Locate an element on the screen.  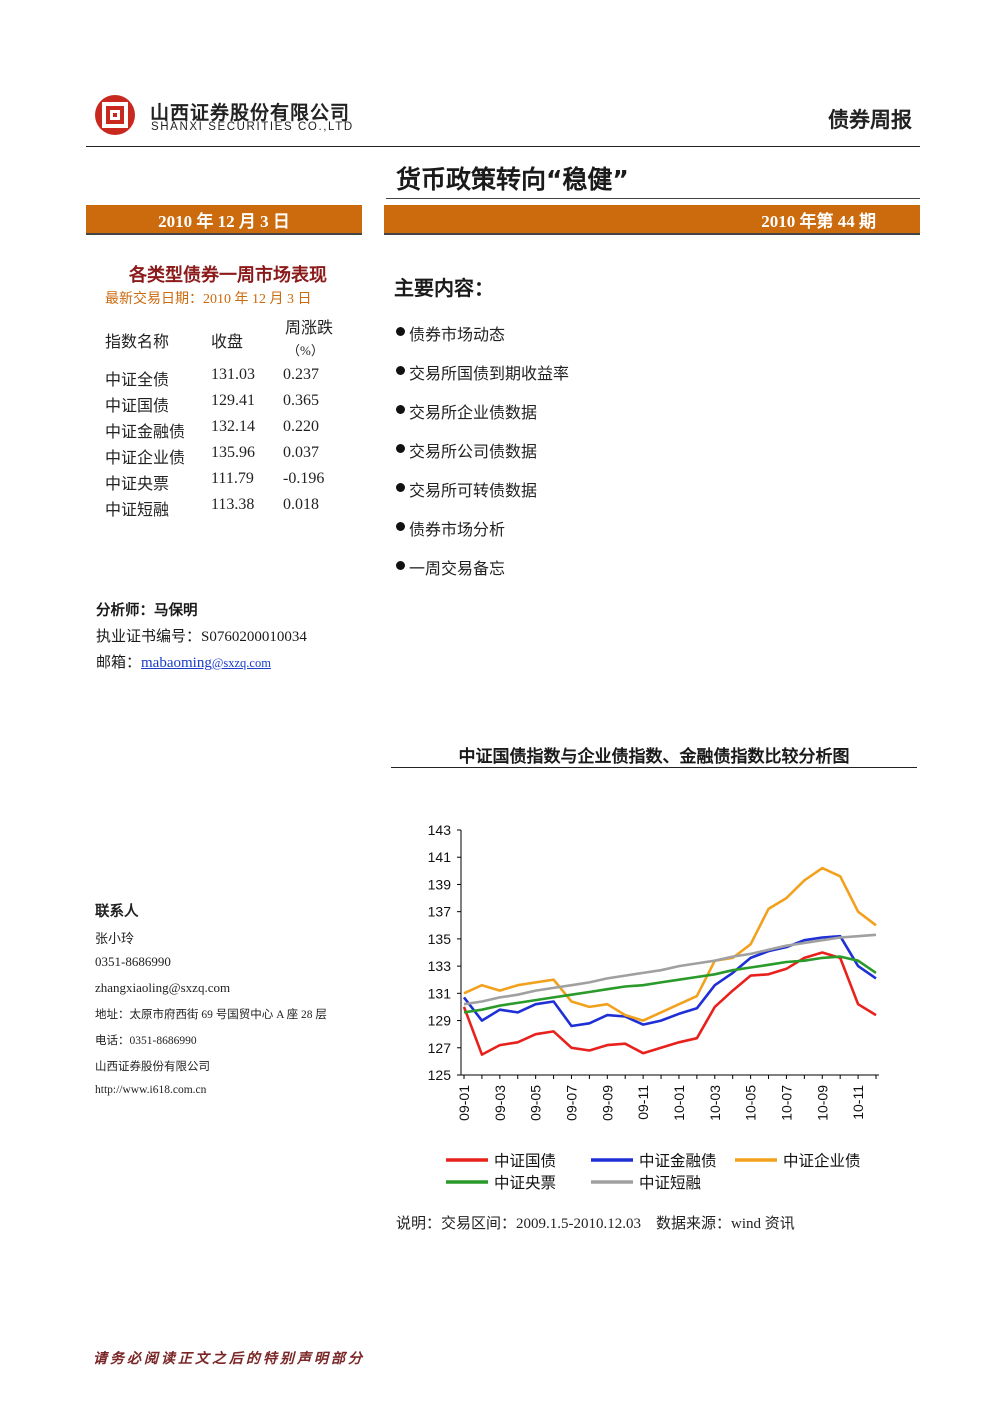
legend-label: 中证企业债 is located at coordinates (822, 1161).